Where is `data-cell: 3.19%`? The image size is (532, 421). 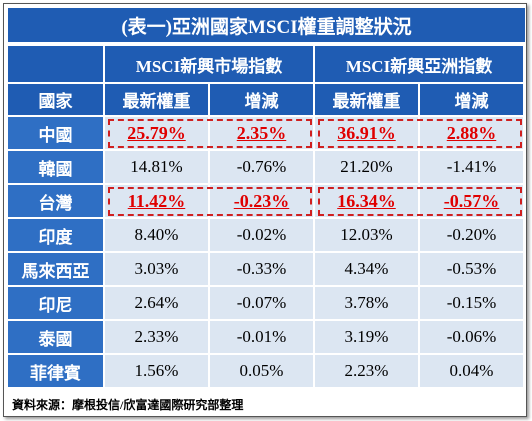 data-cell: 3.19% is located at coordinates (367, 338).